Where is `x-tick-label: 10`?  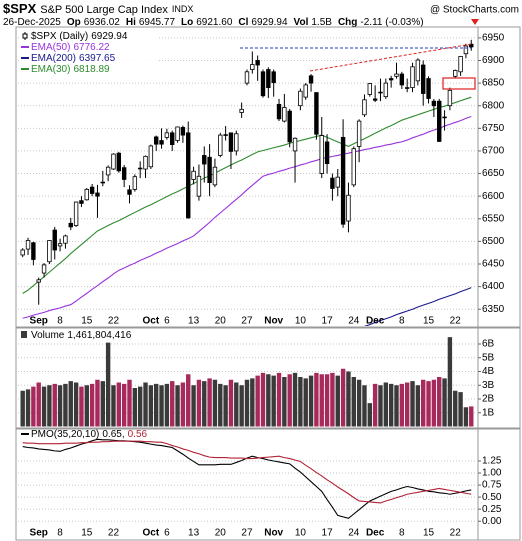 x-tick-label: 10 is located at coordinates (301, 321).